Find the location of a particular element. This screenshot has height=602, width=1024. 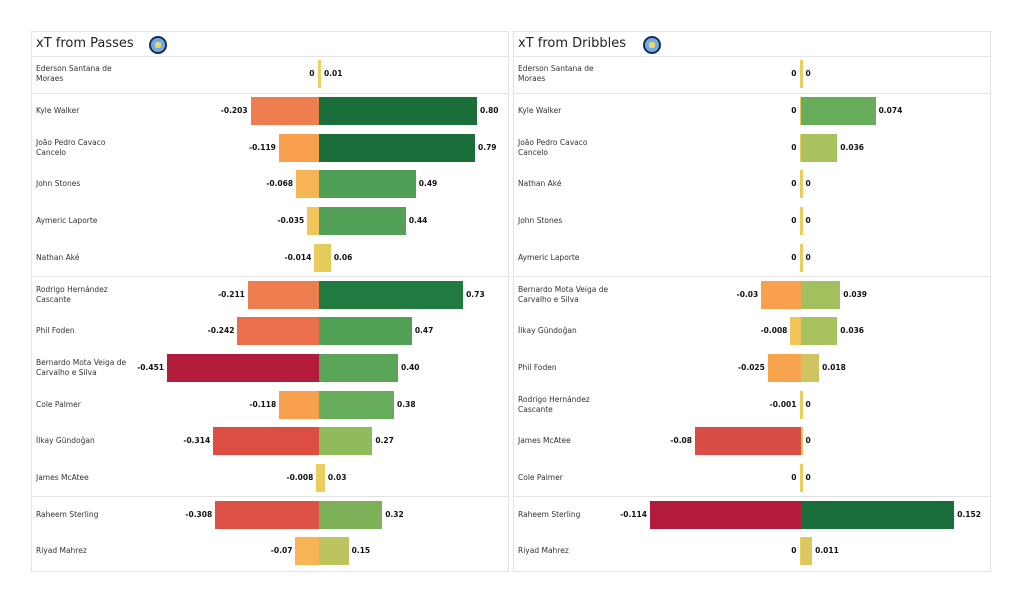

player-name: Bernardo Mota Veiga de Carvalho e Silva is located at coordinates (563, 294).